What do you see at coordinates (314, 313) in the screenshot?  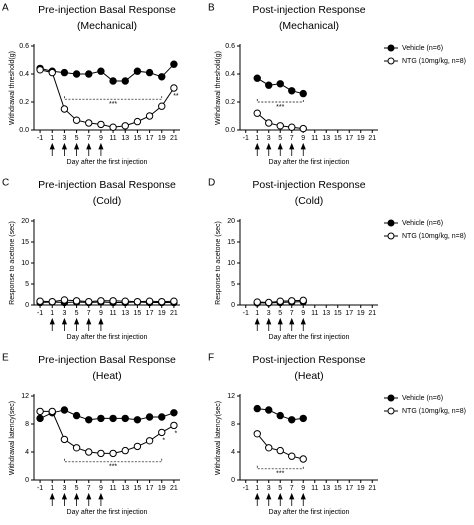 I see `x-tick-label: 11` at bounding box center [314, 313].